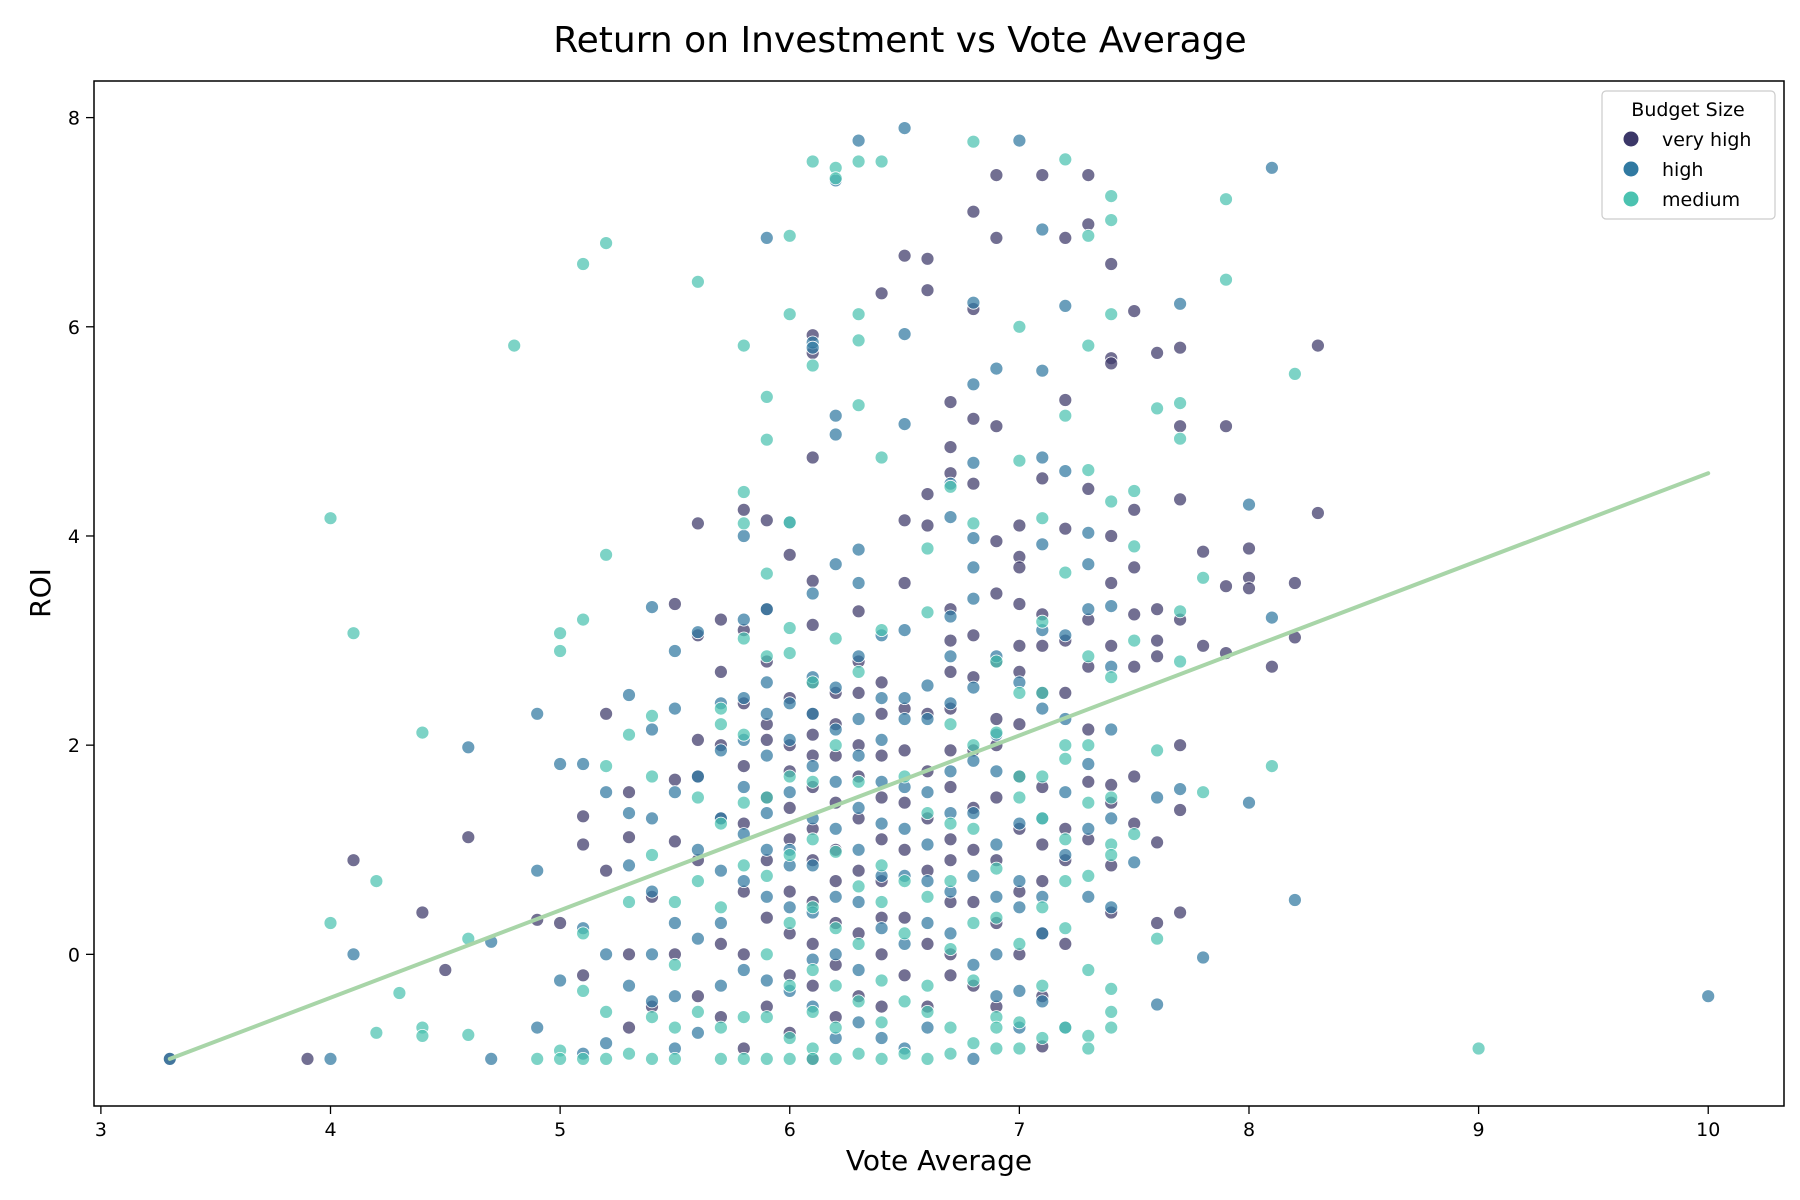 This screenshot has height=1200, width=1800. What do you see at coordinates (790, 1130) in the screenshot?
I see `x-tick-label: 6` at bounding box center [790, 1130].